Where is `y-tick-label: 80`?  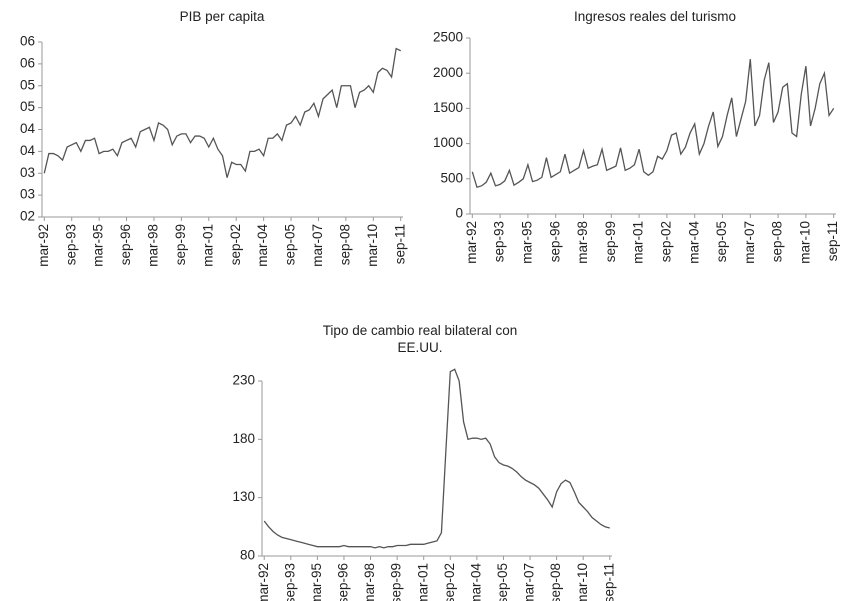
y-tick-label: 80 is located at coordinates (247, 555).